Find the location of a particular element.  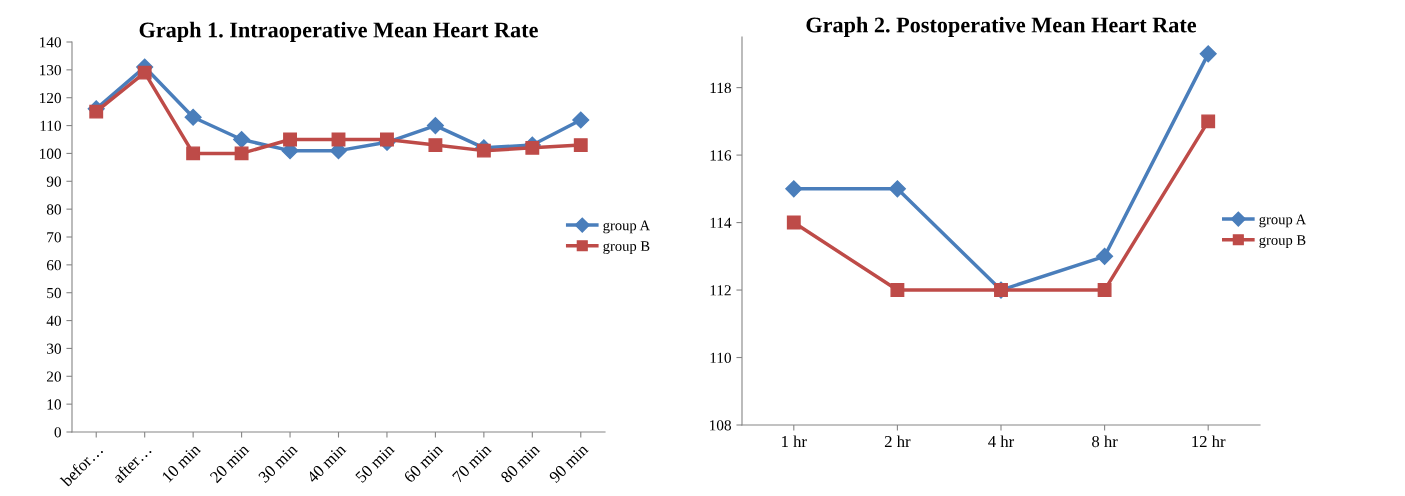

y-tick-label: 100 is located at coordinates (50, 153).